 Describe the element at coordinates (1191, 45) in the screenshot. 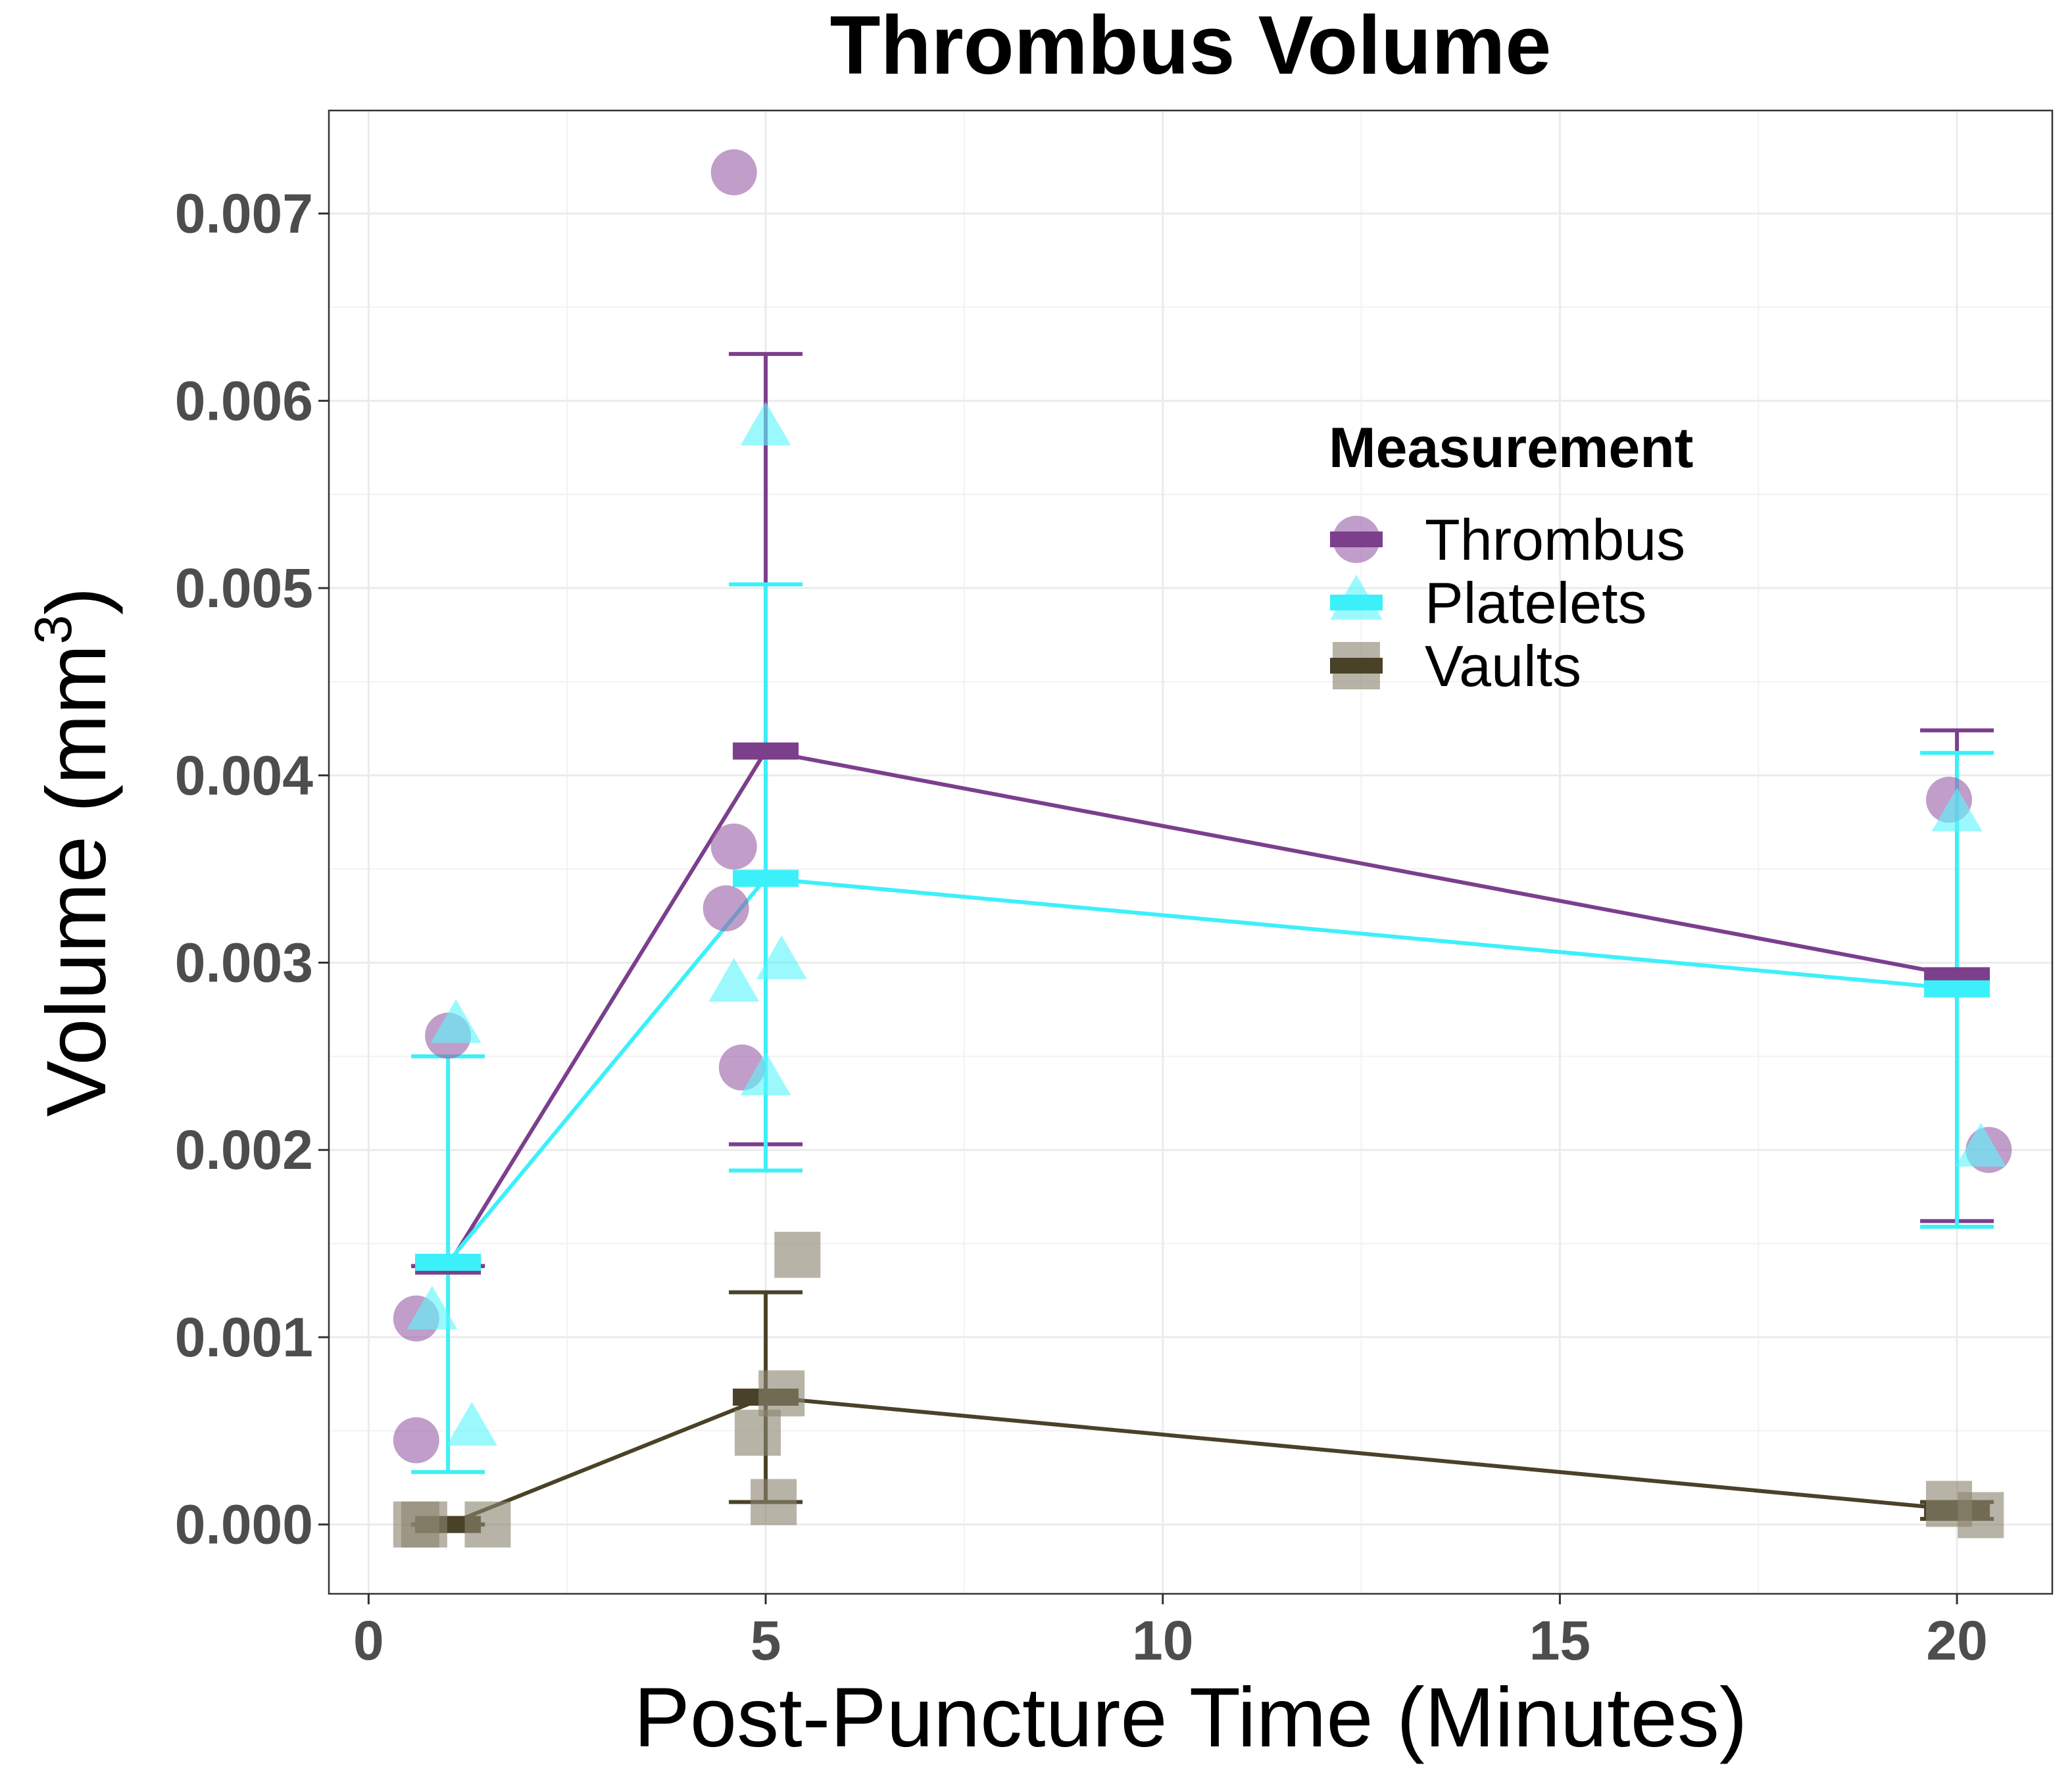

I see `chart-title: Thrombus Volume` at that location.